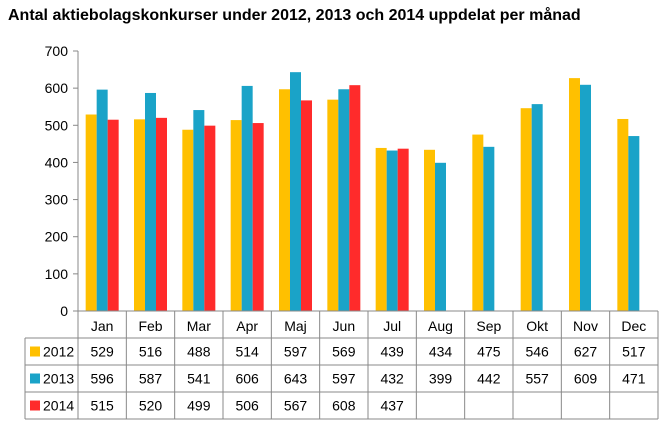 The image size is (670, 433). Describe the element at coordinates (210, 218) in the screenshot. I see `bar-2014-mar` at that location.